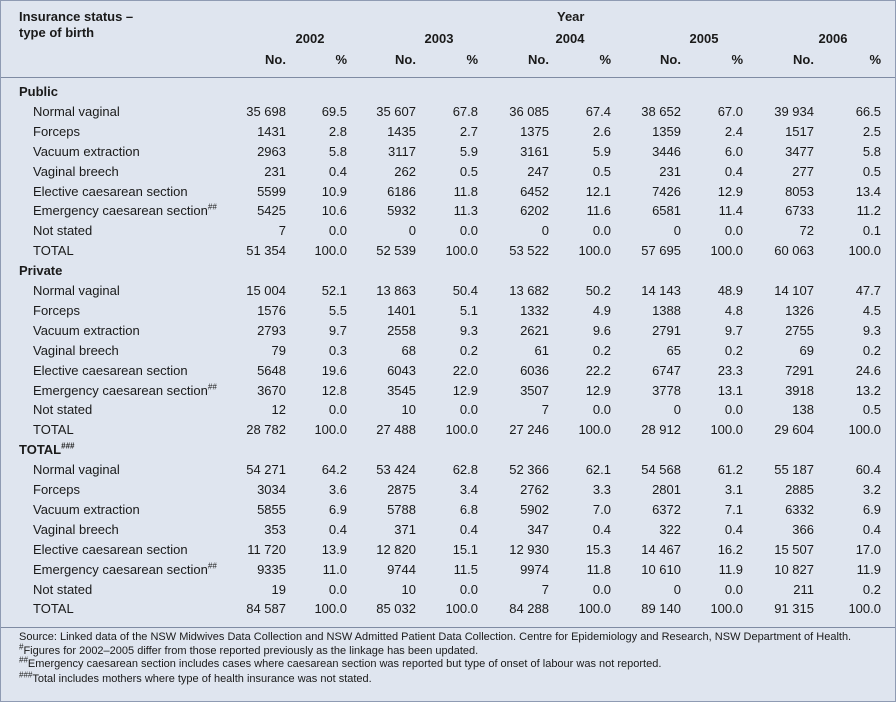 The width and height of the screenshot is (896, 702). I want to click on cell: 0.4, so click(337, 171).